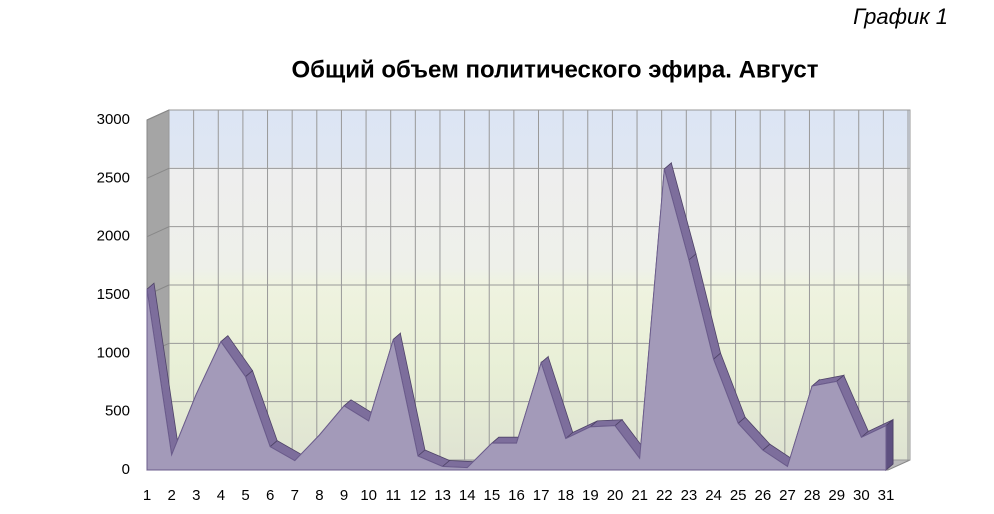 This screenshot has height=514, width=994. I want to click on x-tick-label: 18, so click(565, 495).